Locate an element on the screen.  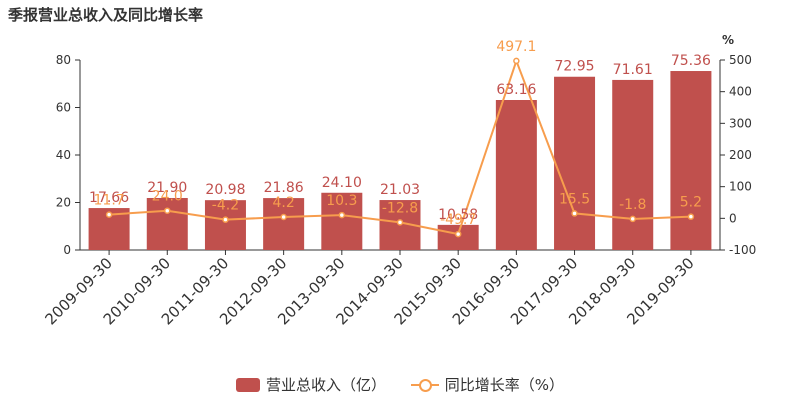
y-right-tick-label: 100 is located at coordinates (740, 187).